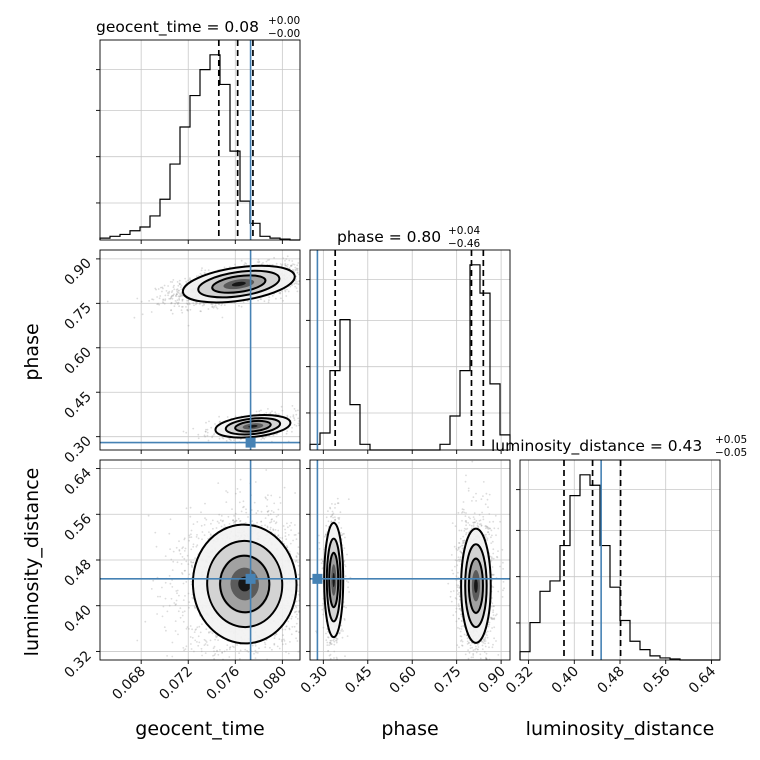 The width and height of the screenshot is (760, 760). What do you see at coordinates (198, 141) in the screenshot?
I see `hist-panel-geocent-time` at bounding box center [198, 141].